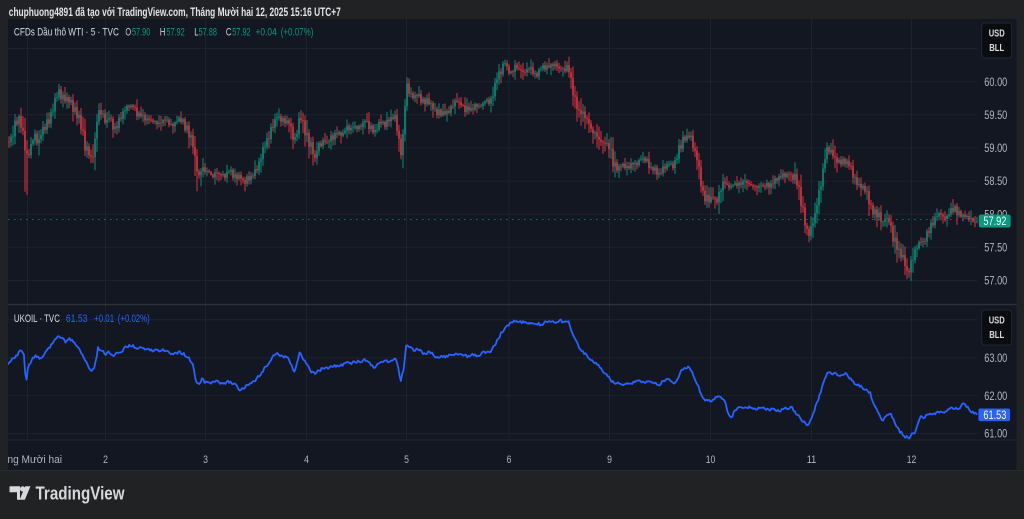 The width and height of the screenshot is (1024, 519). What do you see at coordinates (812, 460) in the screenshot?
I see `svg-text: 11` at bounding box center [812, 460].